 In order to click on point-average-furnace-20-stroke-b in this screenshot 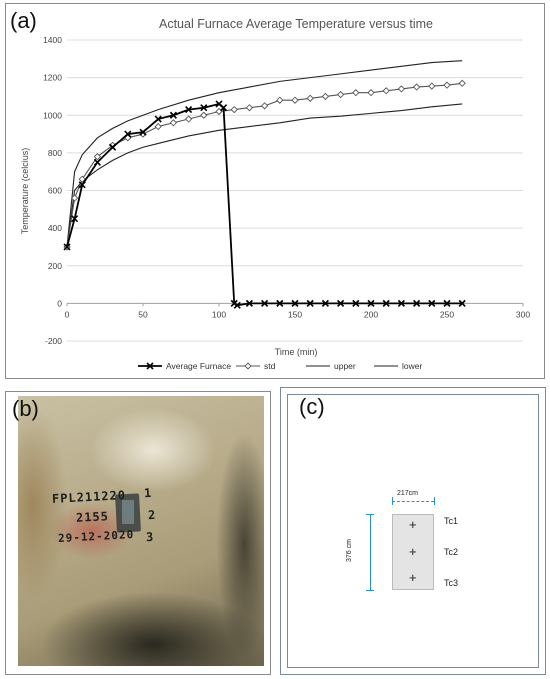, I will do `click(325, 303)`.